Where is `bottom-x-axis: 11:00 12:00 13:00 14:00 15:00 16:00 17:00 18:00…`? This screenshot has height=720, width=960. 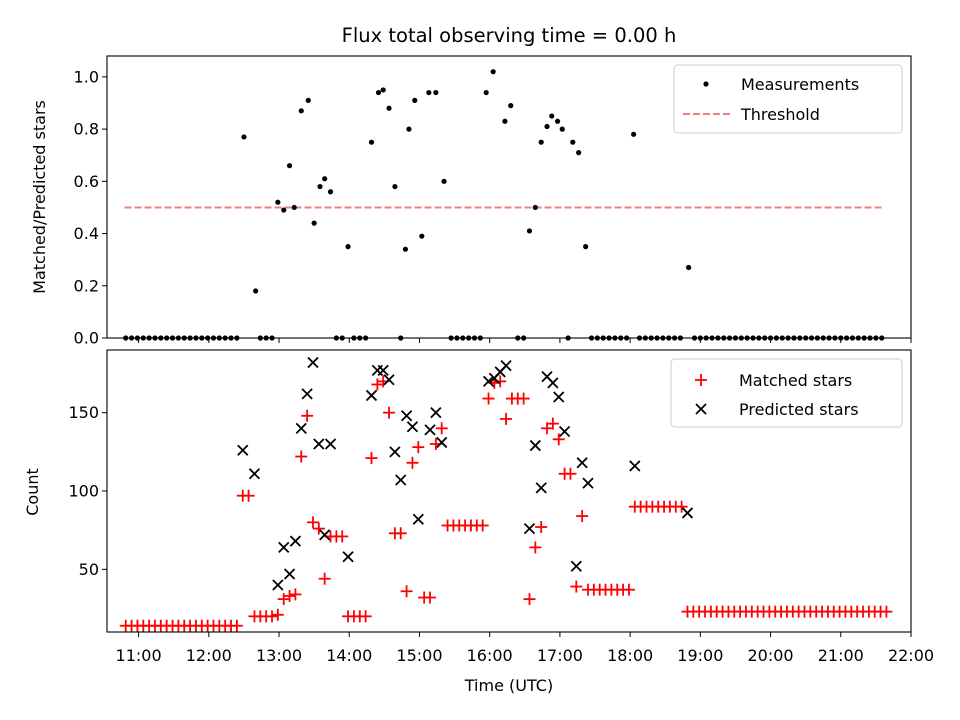
bottom-x-axis: 11:00 12:00 13:00 14:00 15:00 16:00 17:00 18:00… is located at coordinates (525, 648).